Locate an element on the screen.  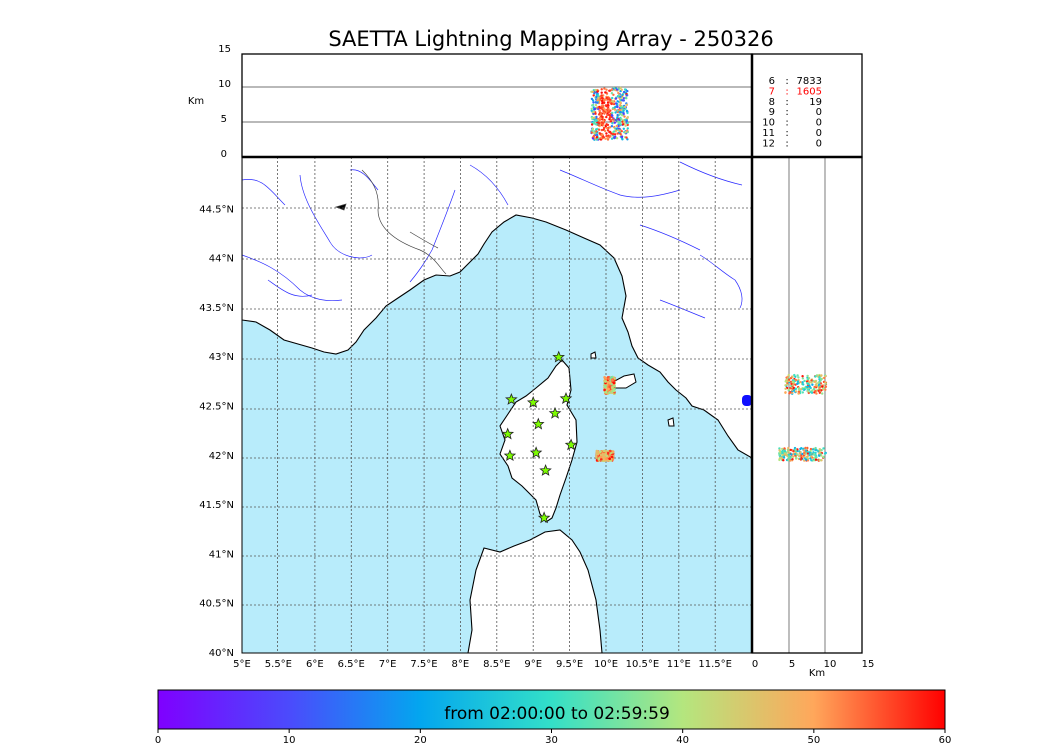
count-row-stations: 11 is located at coordinates (768, 133).